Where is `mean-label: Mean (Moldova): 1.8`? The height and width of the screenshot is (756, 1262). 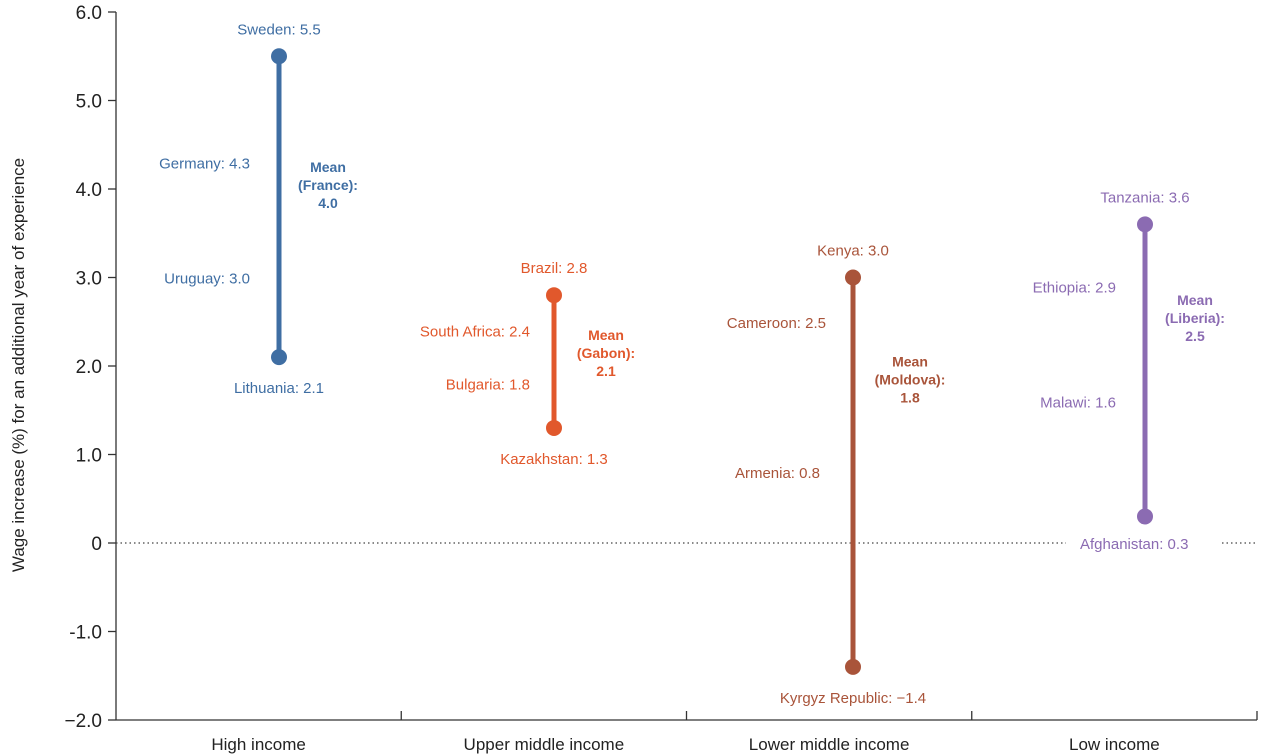 mean-label: Mean (Moldova): 1.8 is located at coordinates (910, 380).